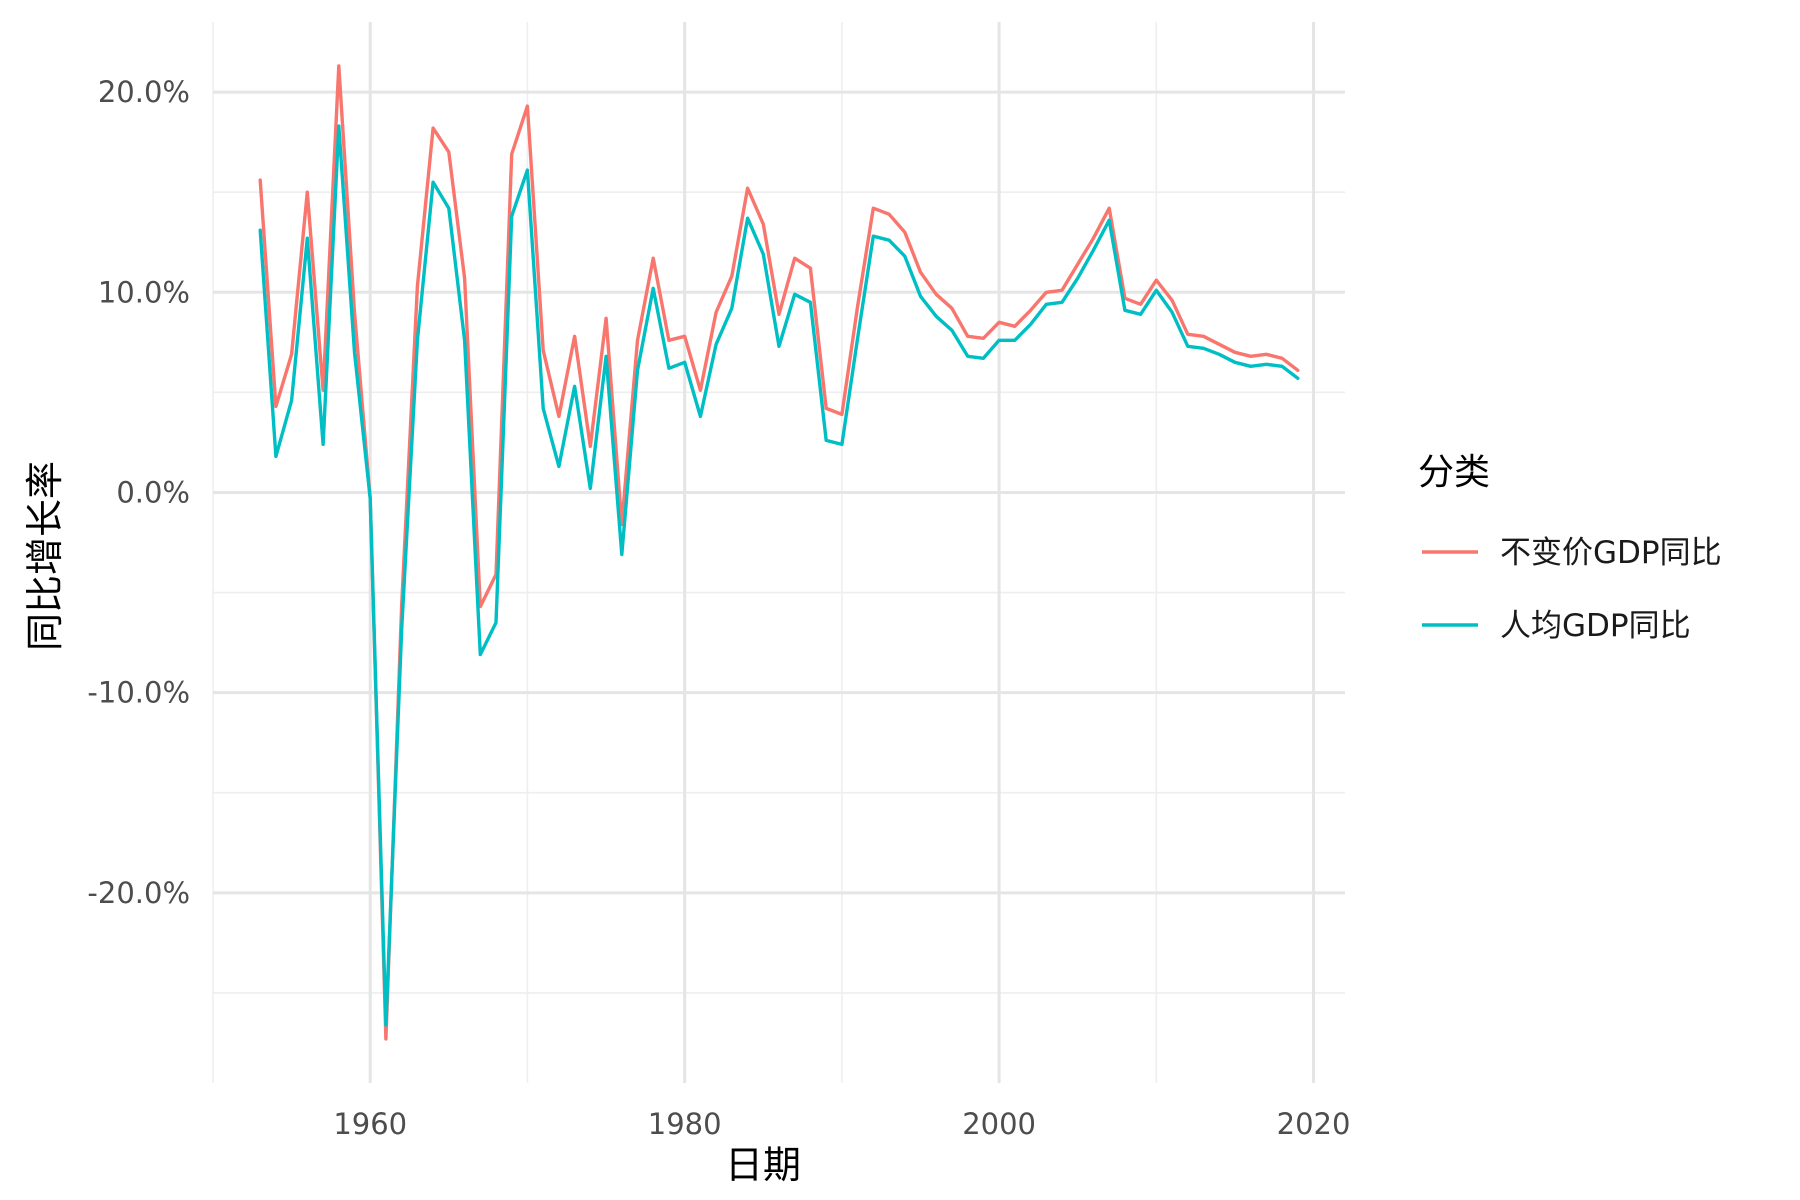 This screenshot has width=1800, height=1200. Describe the element at coordinates (1611, 553) in the screenshot. I see `legend-label-1: 不变价GDP同比` at that location.